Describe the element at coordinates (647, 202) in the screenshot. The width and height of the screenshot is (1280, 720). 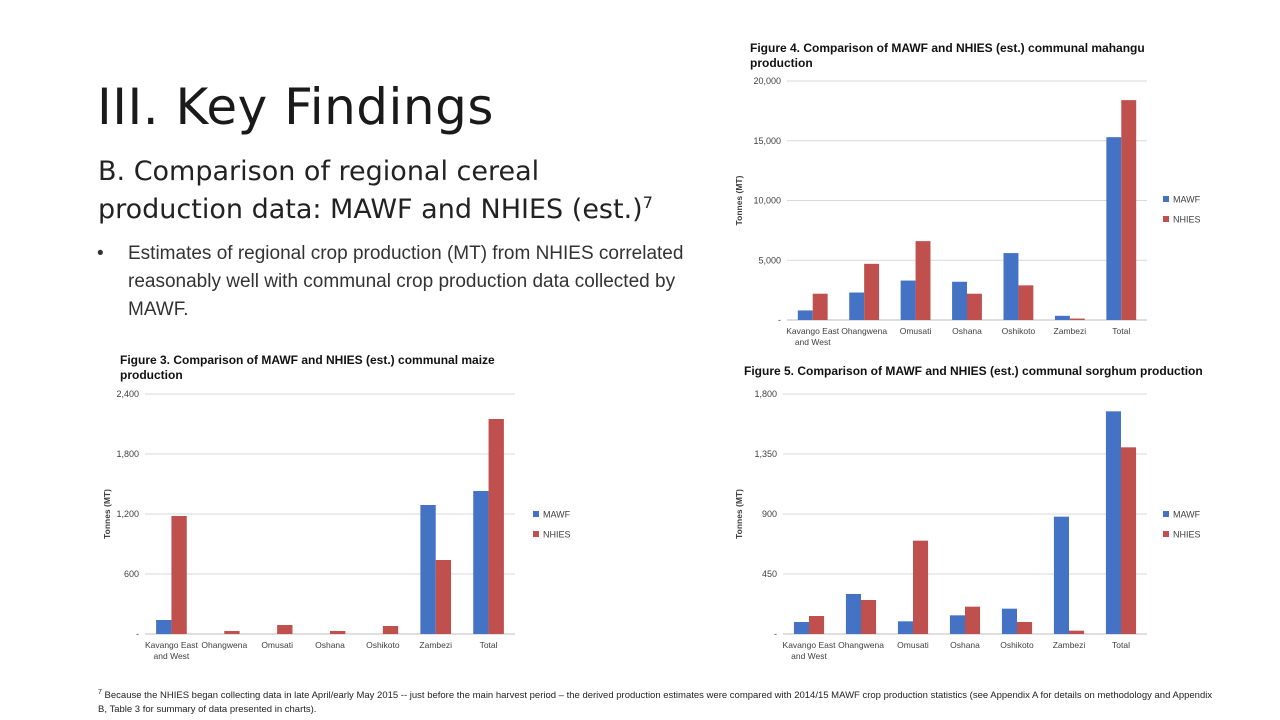
I see `subtitle-footnote-ref: 7` at that location.